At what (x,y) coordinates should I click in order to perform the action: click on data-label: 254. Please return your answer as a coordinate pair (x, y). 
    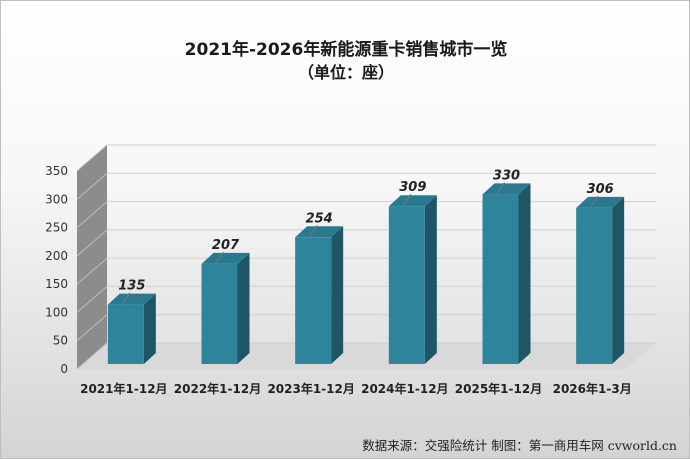
    Looking at the image, I should click on (319, 218).